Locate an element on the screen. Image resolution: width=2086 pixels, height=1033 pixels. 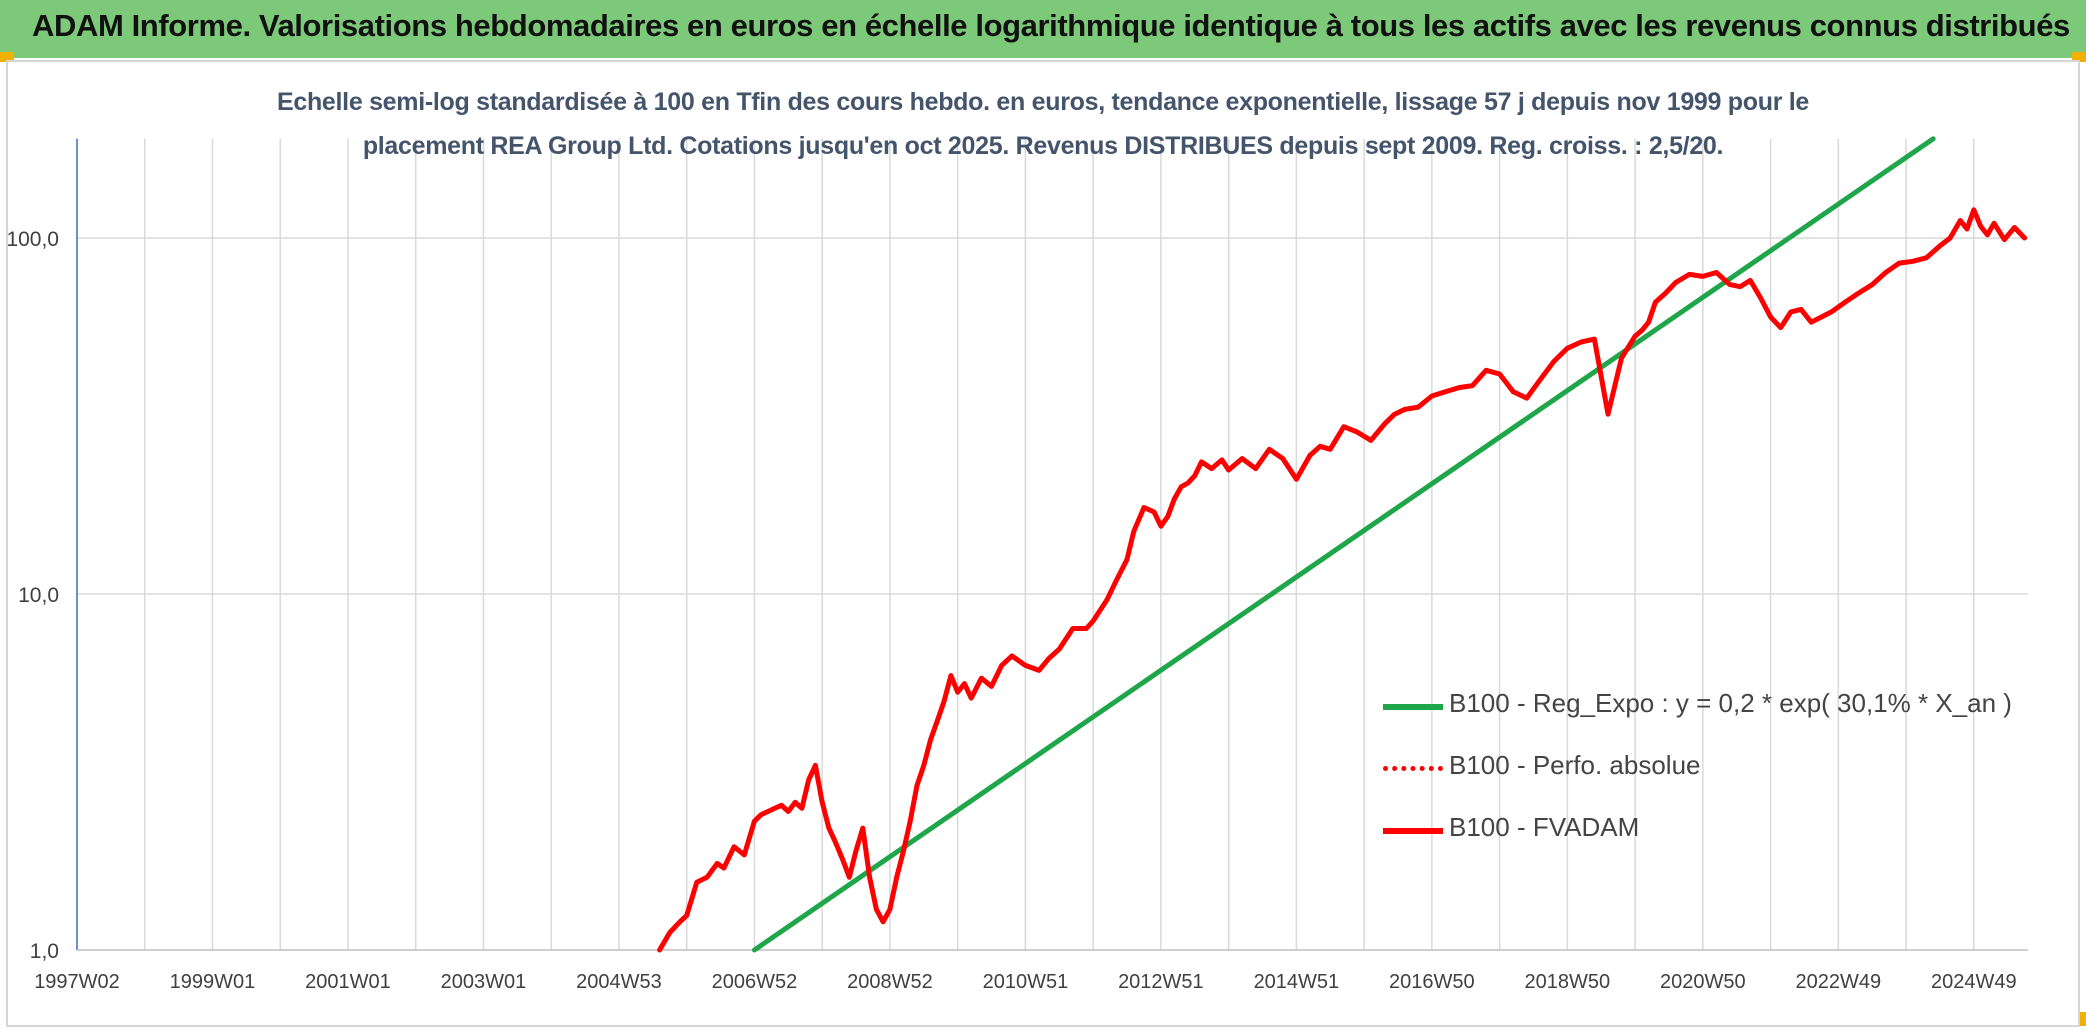
x-tick-label: 2014W51 is located at coordinates (1297, 982).